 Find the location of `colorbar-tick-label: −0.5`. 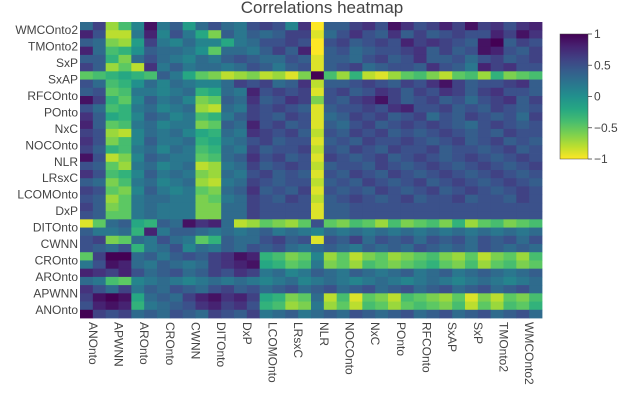

colorbar-tick-label: −0.5 is located at coordinates (606, 128).